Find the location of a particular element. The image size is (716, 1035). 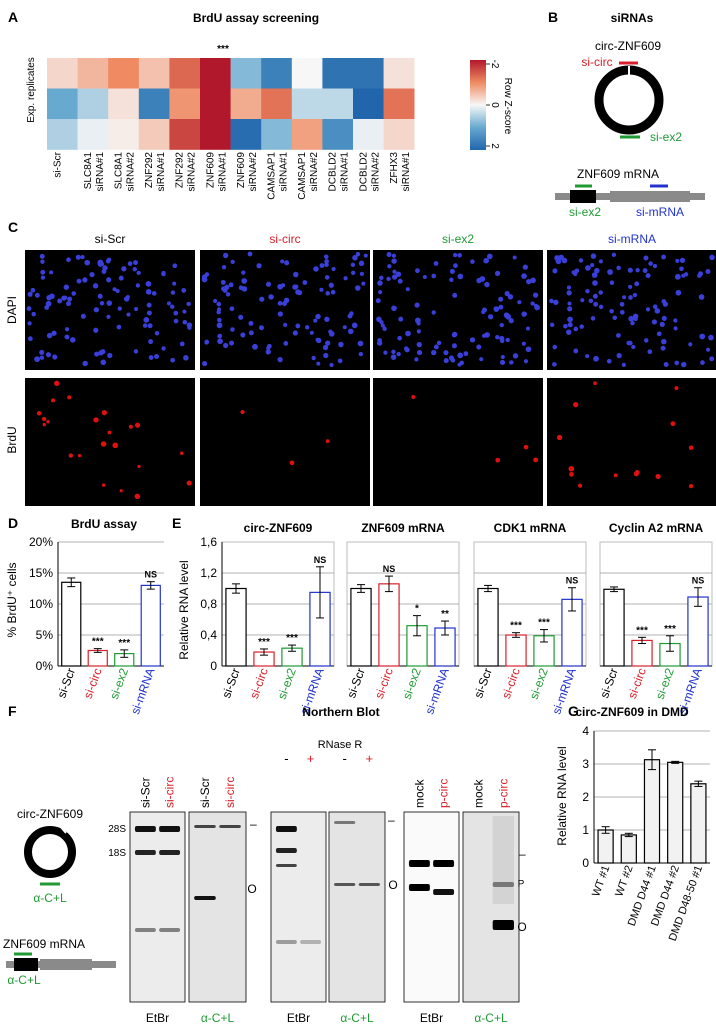

microscopy-column-header: si-ex2 is located at coordinates (458, 239).